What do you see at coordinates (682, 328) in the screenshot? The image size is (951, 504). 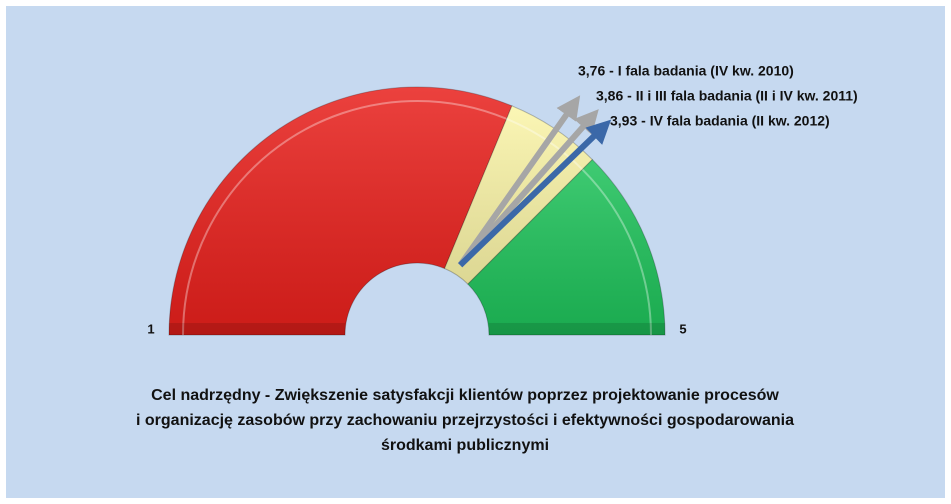 I see `tick-label: 5` at bounding box center [682, 328].